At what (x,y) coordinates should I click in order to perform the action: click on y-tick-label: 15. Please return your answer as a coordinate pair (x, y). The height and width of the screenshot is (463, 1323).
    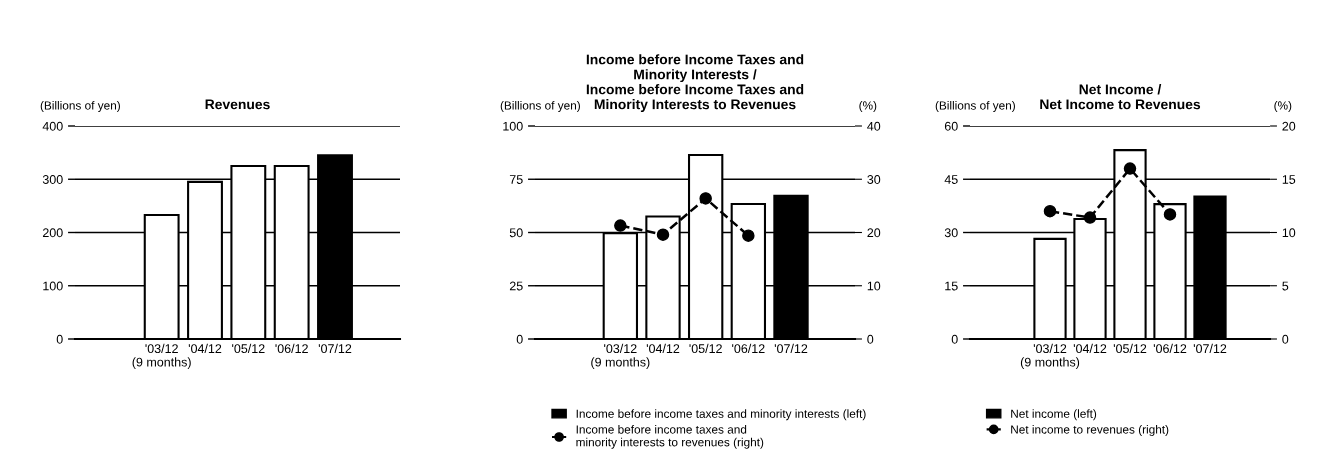
    Looking at the image, I should click on (951, 286).